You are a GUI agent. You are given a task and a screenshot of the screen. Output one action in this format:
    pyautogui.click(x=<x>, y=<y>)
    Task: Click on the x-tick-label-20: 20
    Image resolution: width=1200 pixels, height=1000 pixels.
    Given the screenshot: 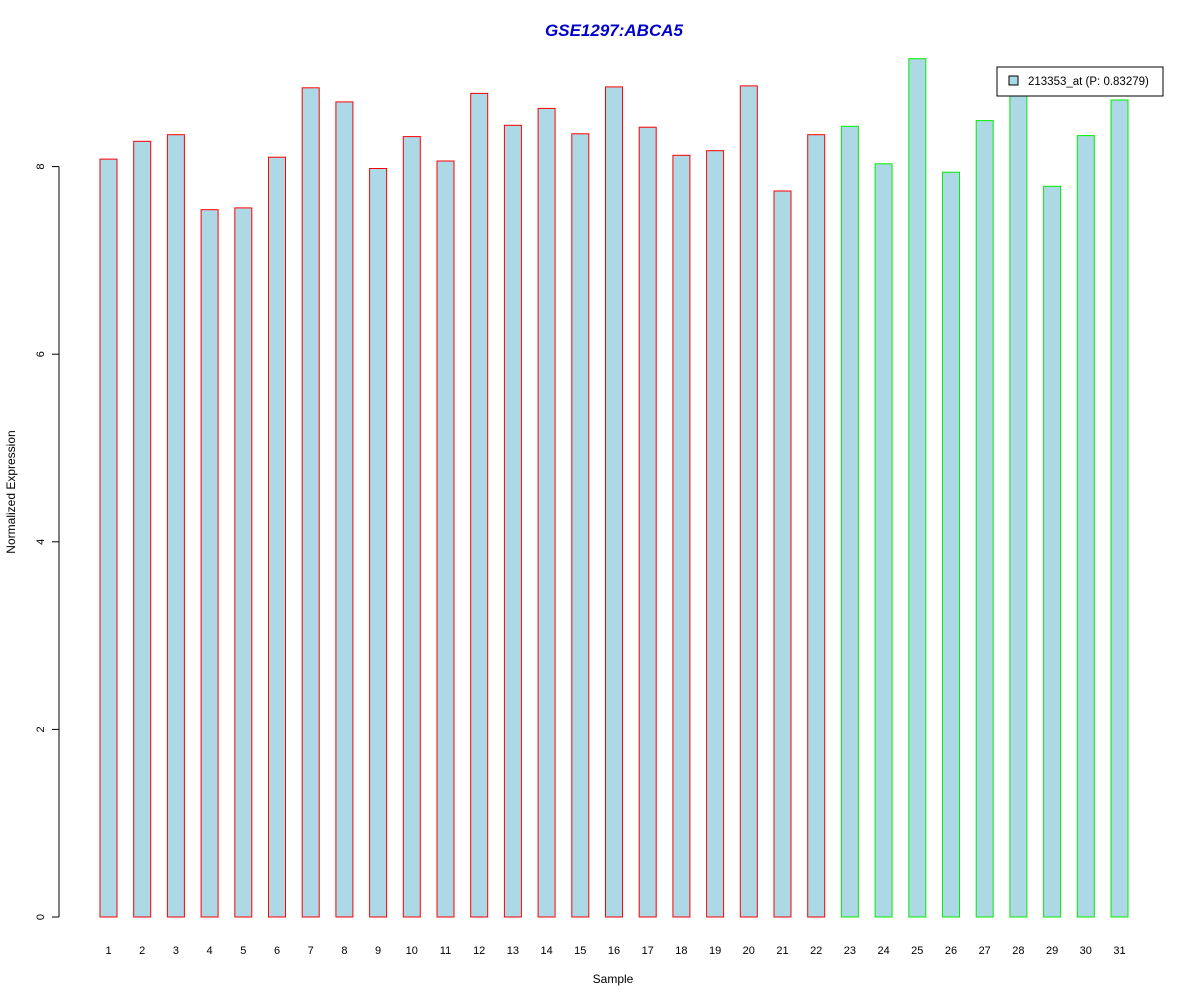 What is the action you would take?
    pyautogui.click(x=749, y=951)
    